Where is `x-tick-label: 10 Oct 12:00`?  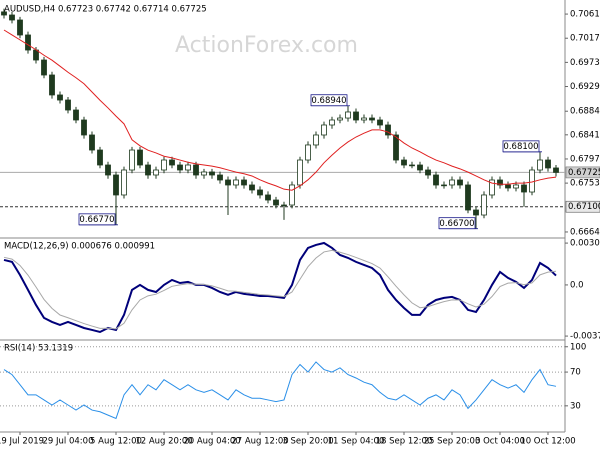 x-tick-label: 10 Oct 12:00 is located at coordinates (547, 442).